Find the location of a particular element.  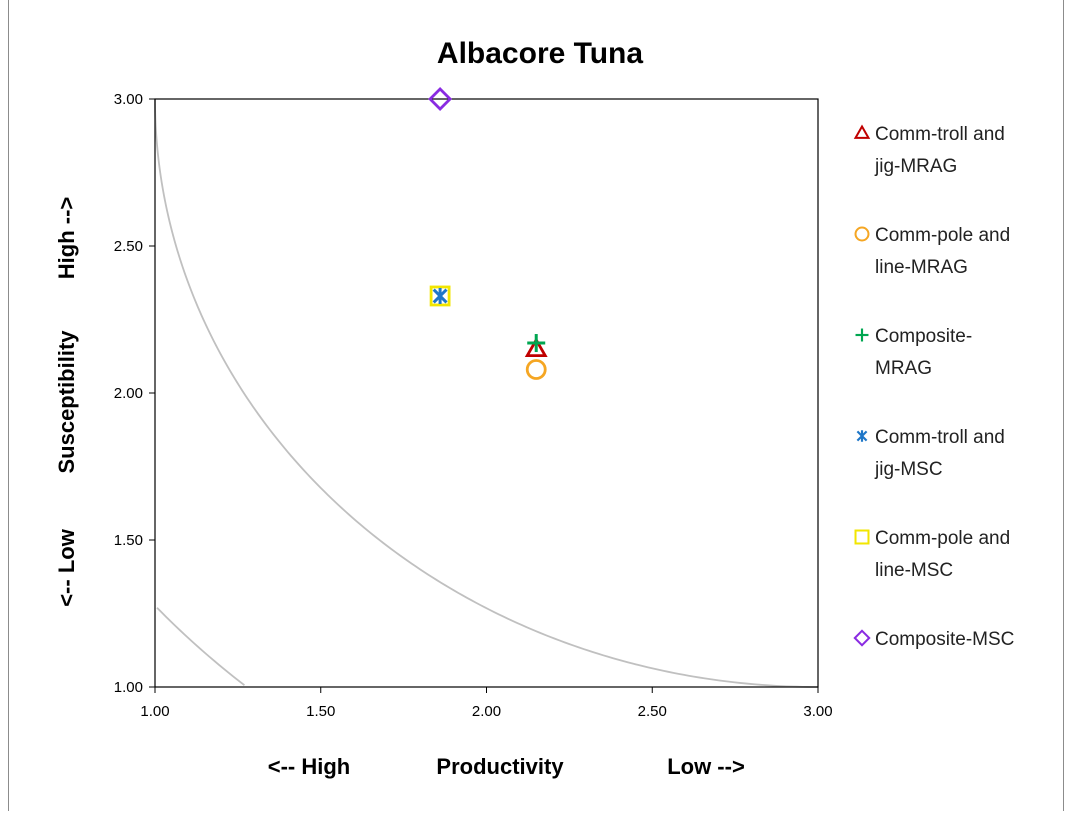

y-tick-label: 2.50 is located at coordinates (128, 246).